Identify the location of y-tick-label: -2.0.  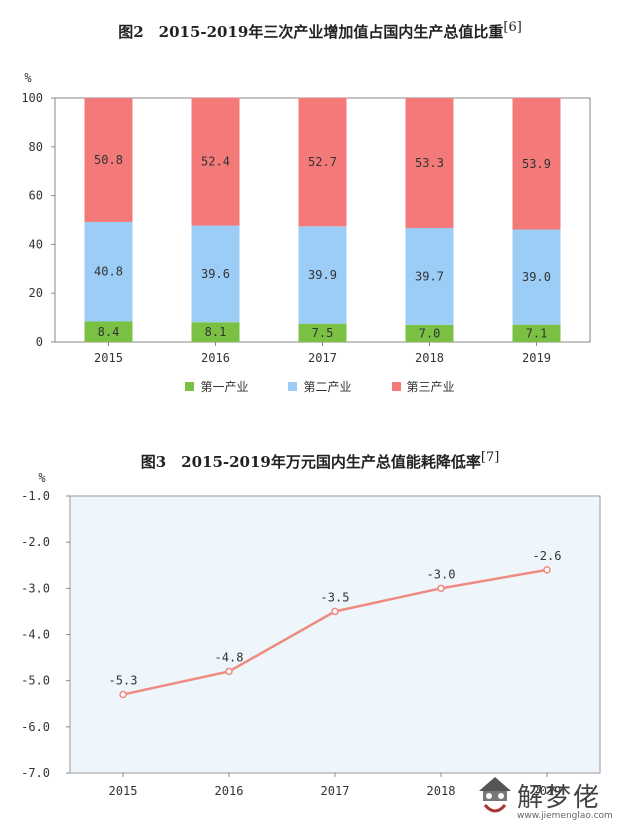
(35, 542).